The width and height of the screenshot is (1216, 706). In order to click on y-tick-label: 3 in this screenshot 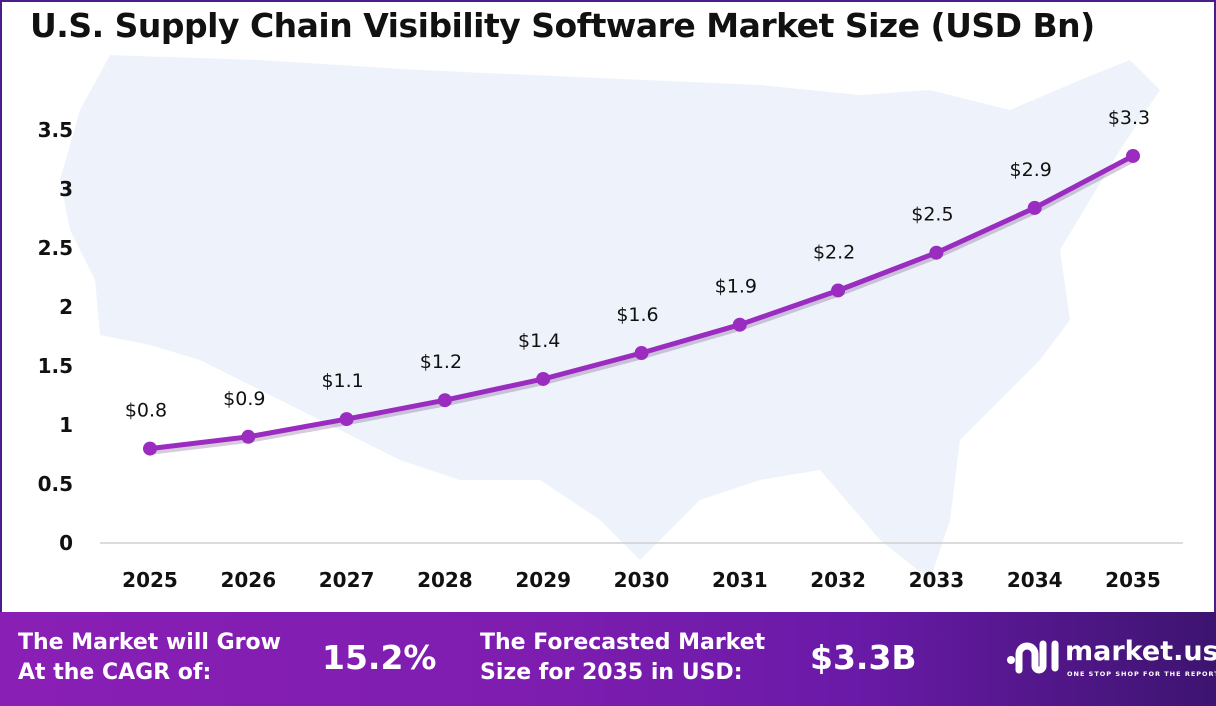, I will do `click(66, 189)`.